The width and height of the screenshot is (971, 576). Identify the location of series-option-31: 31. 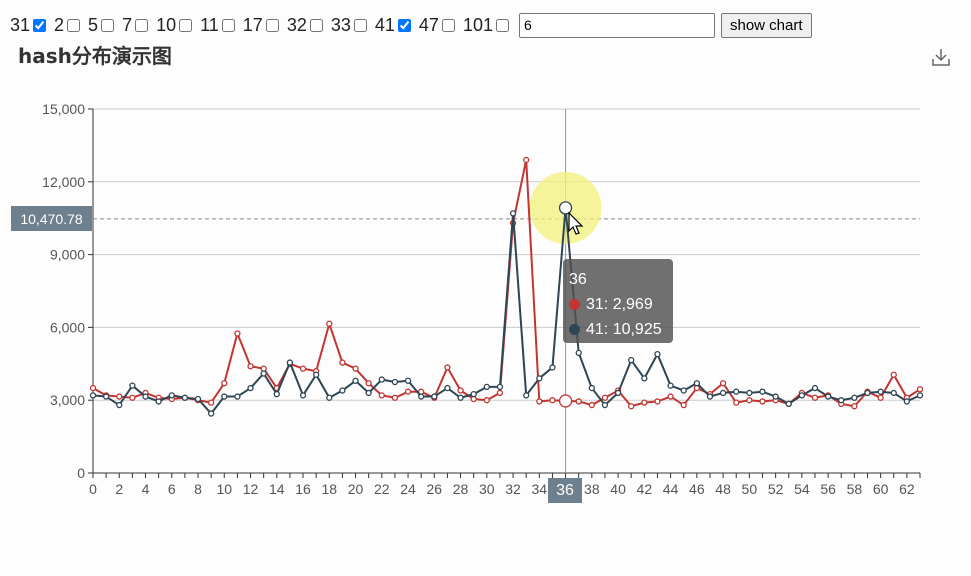
(28, 25).